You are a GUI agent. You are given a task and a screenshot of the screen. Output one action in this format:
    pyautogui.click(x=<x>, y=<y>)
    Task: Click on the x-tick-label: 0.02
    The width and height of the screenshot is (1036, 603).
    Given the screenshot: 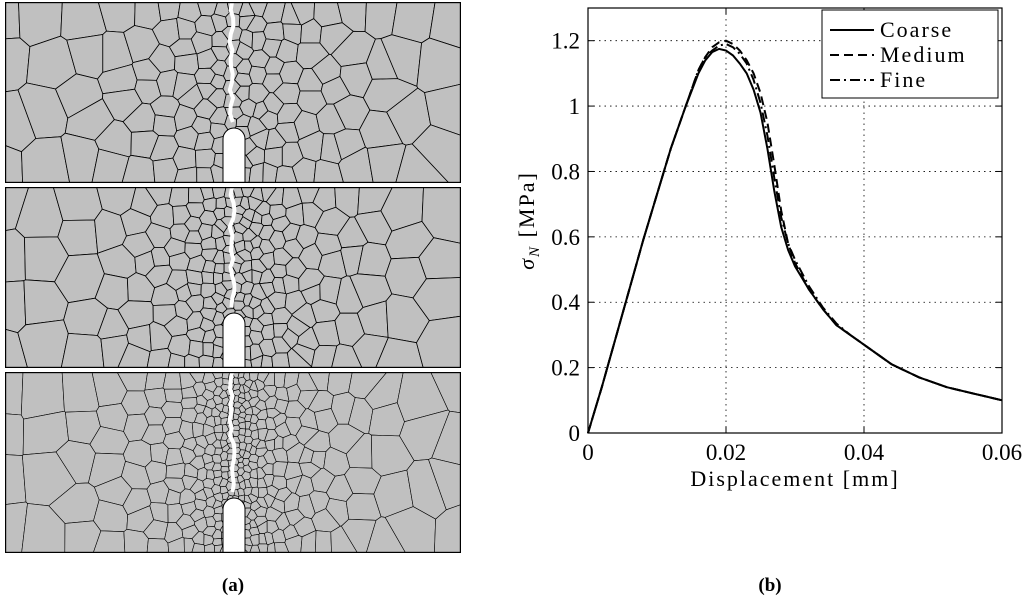 What is the action you would take?
    pyautogui.click(x=726, y=452)
    